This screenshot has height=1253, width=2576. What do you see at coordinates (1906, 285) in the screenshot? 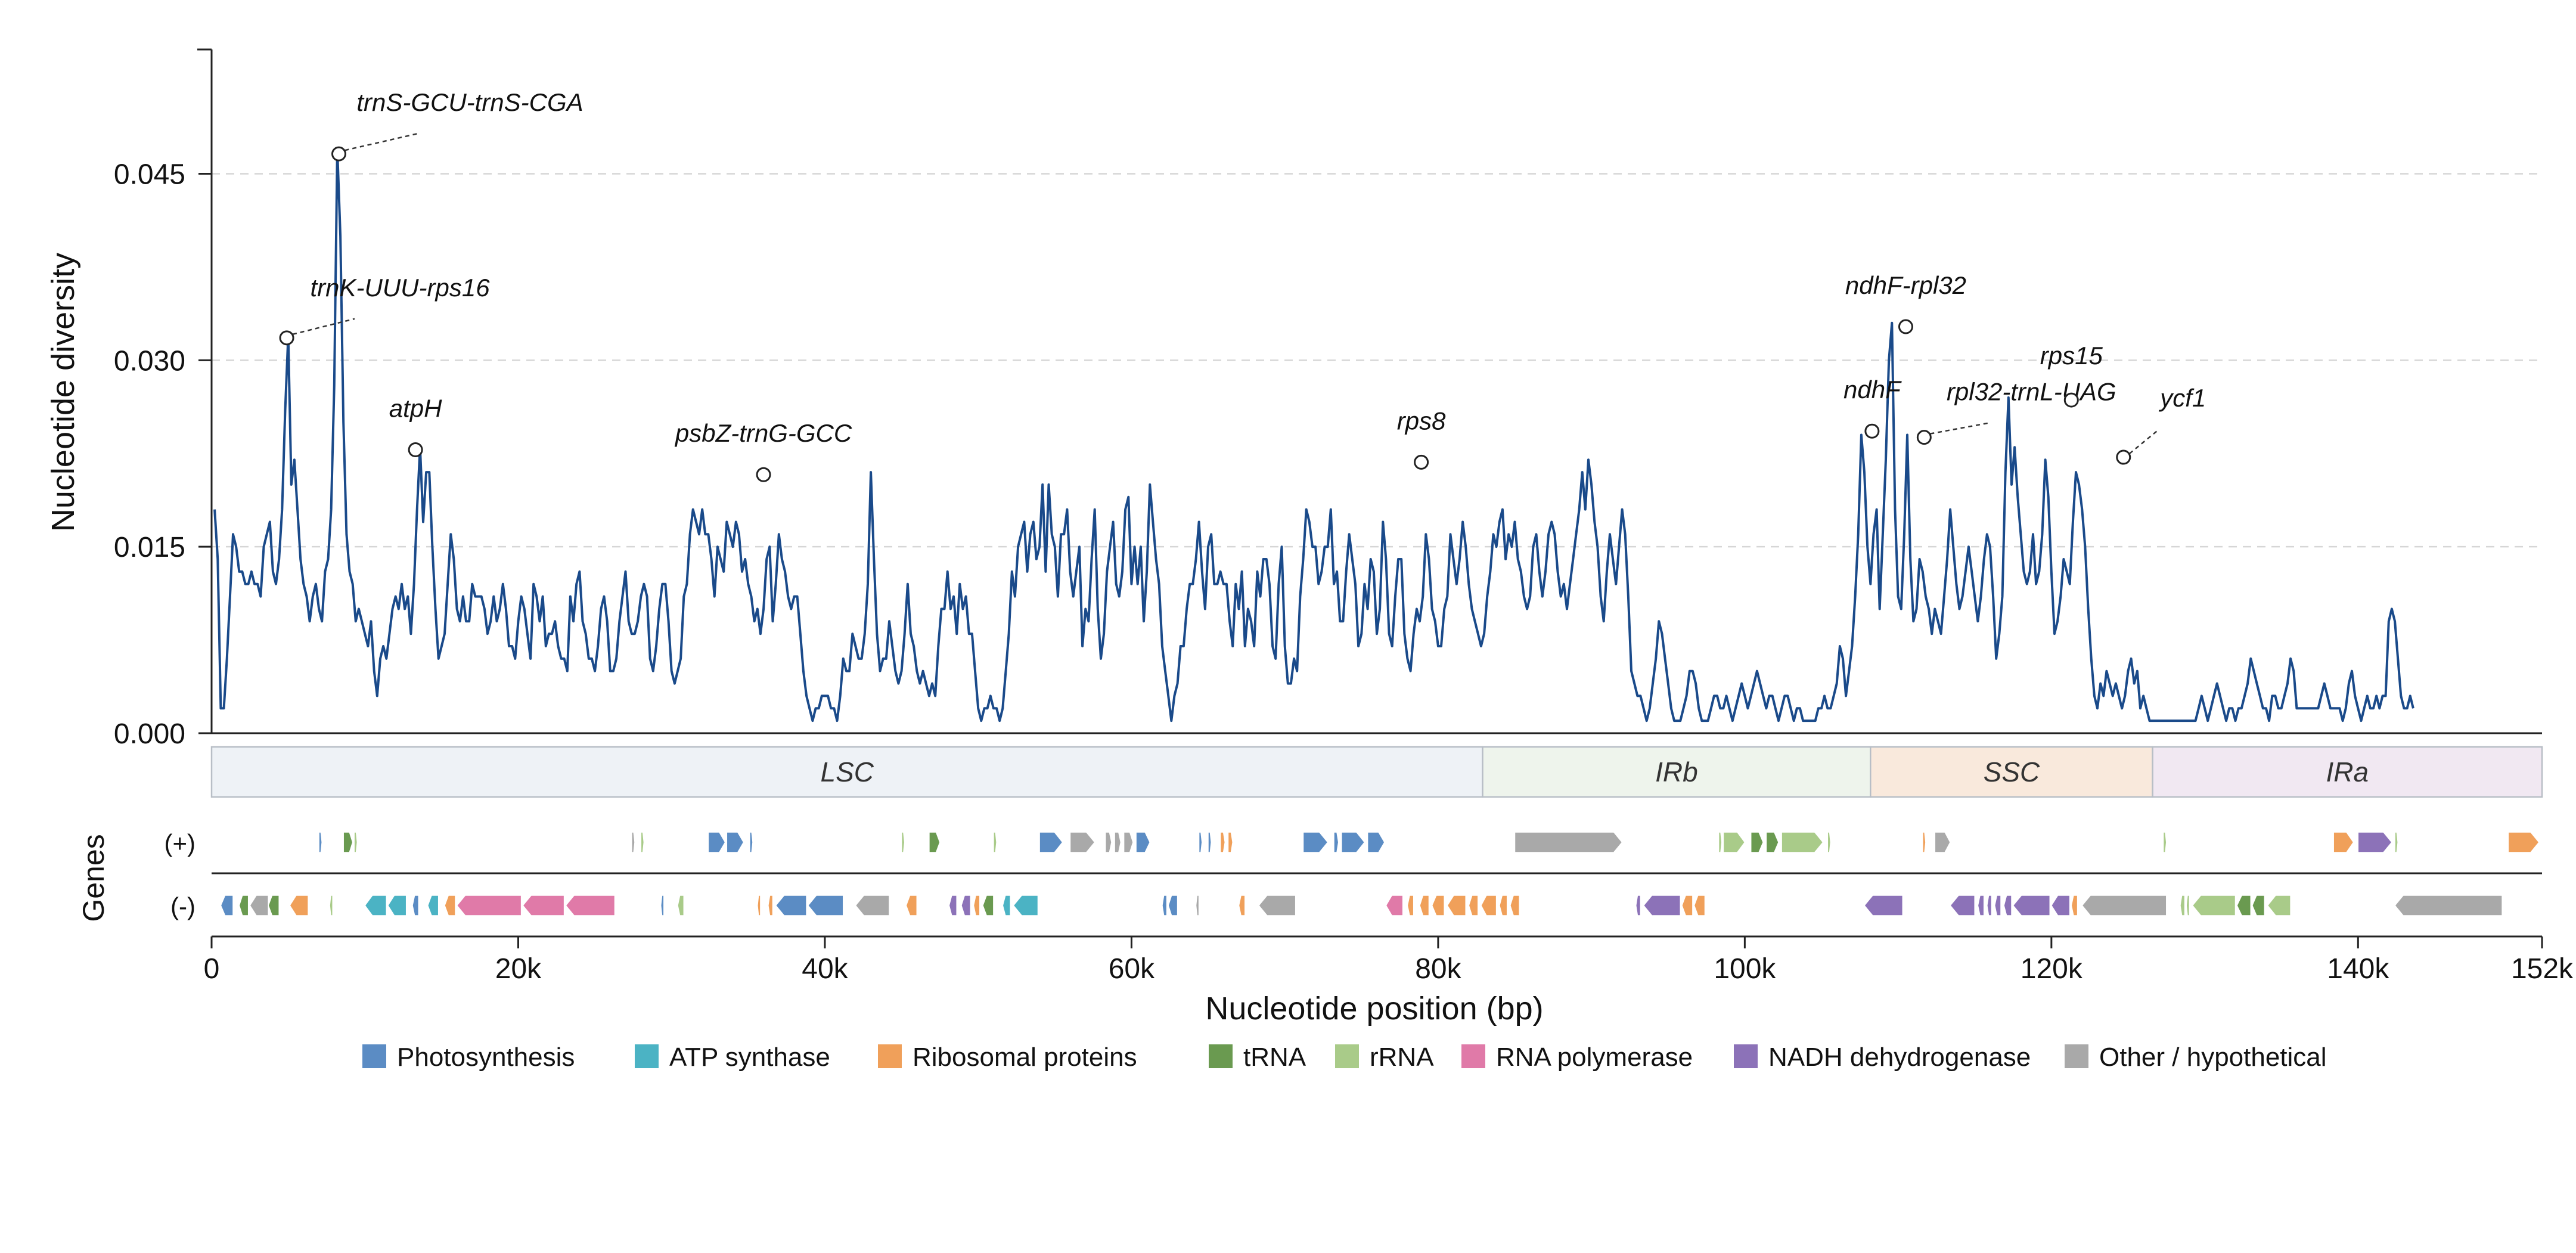
I see `peak-label-ndhf-rpl32: ndhF-rpl32` at bounding box center [1906, 285].